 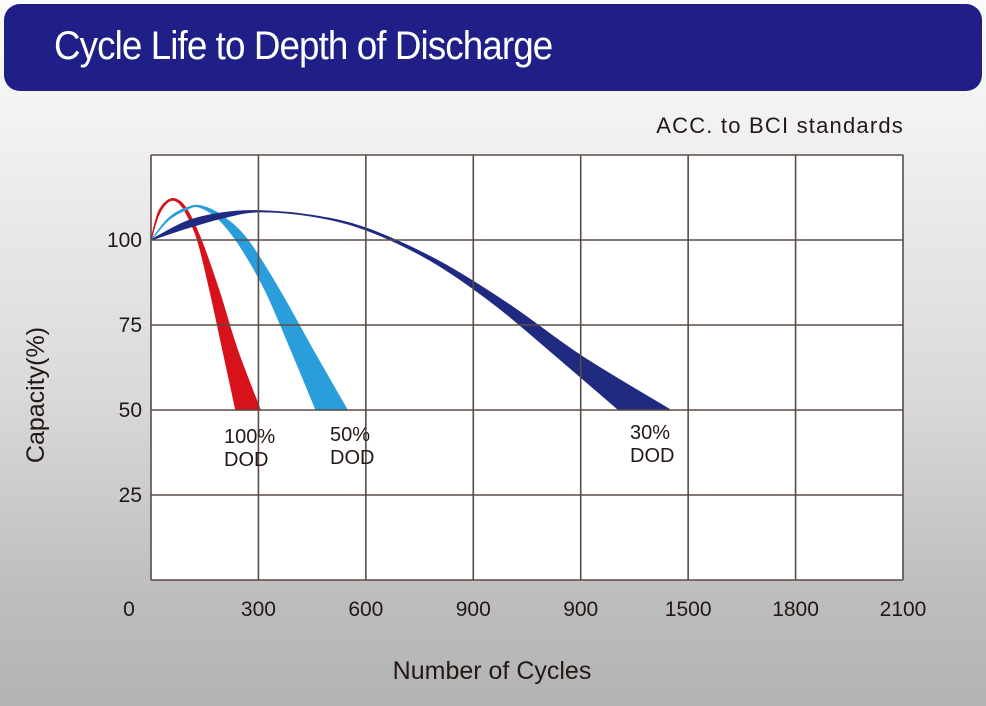 I want to click on series-label: 30%, so click(x=650, y=433).